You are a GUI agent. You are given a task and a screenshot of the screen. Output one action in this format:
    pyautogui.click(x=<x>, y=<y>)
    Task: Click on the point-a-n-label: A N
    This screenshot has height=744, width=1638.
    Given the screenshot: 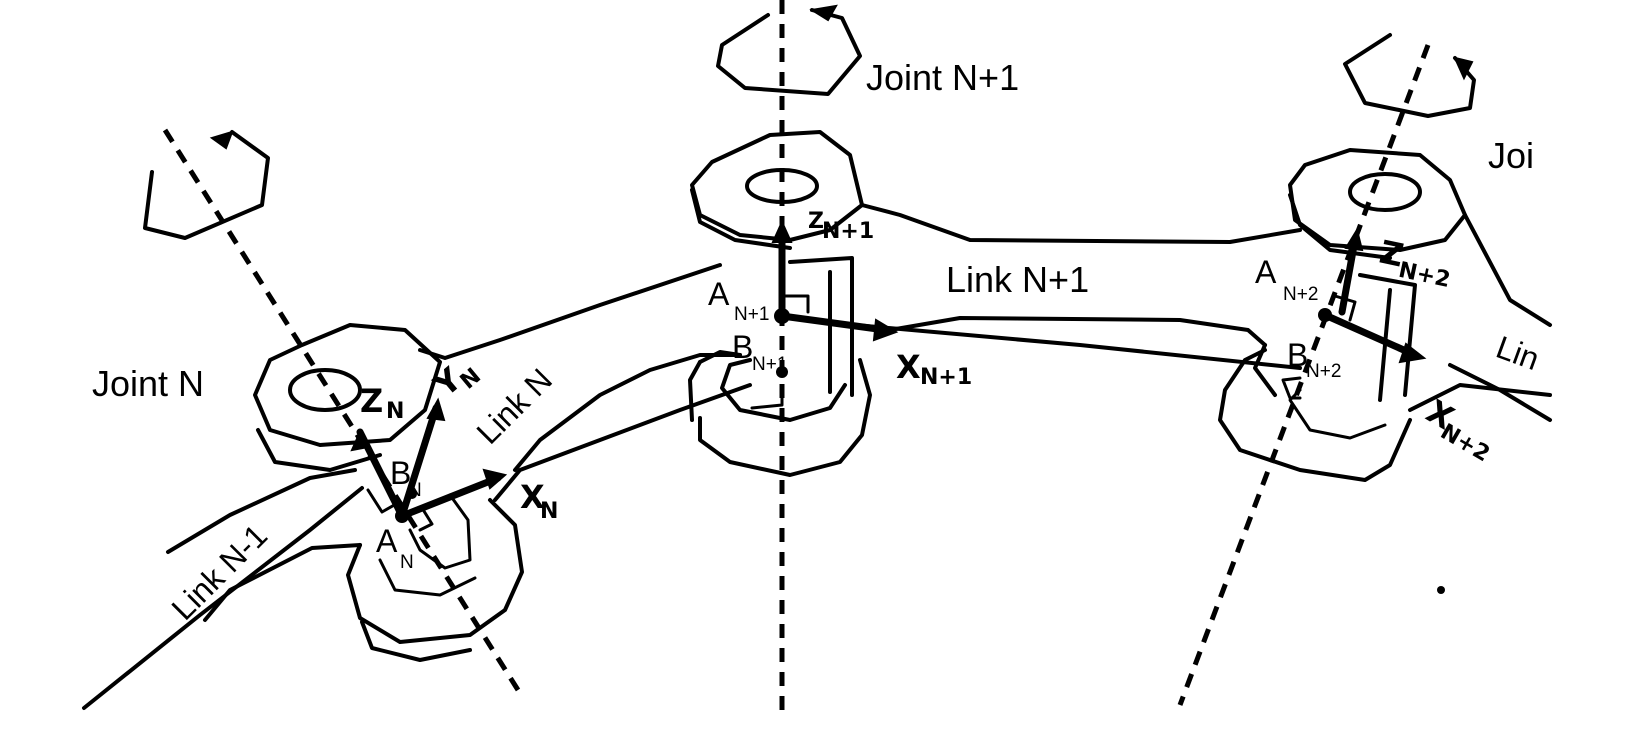 What is the action you would take?
    pyautogui.click(x=395, y=548)
    